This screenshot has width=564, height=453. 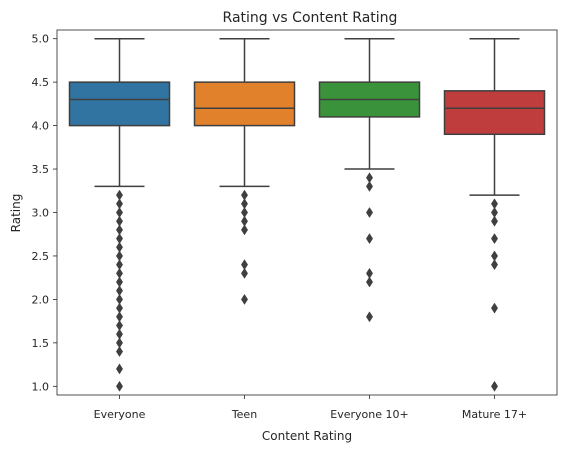 What do you see at coordinates (120, 414) in the screenshot?
I see `x-tick-label: Everyone` at bounding box center [120, 414].